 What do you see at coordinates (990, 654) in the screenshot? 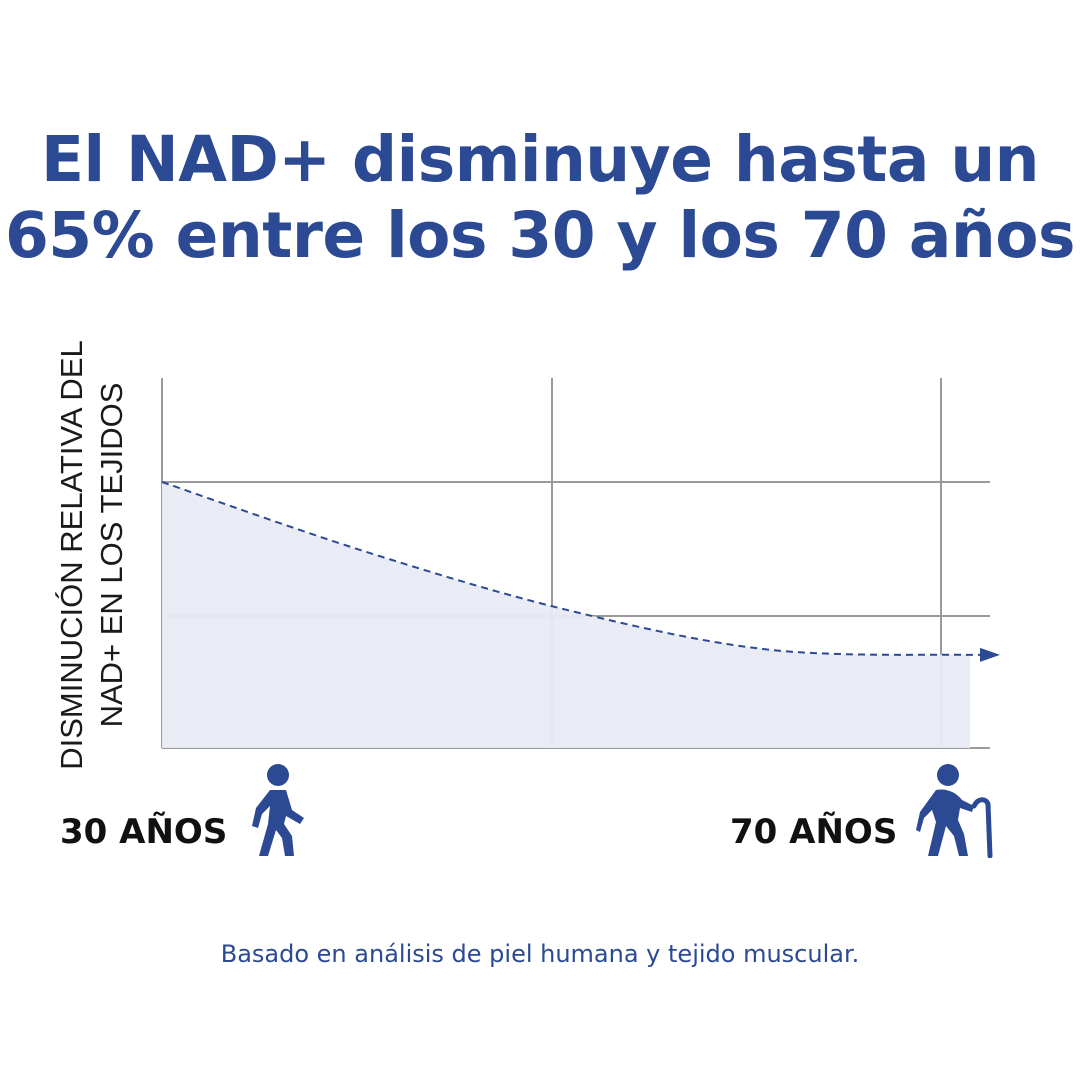
I see `arrow-head-icon` at bounding box center [990, 654].